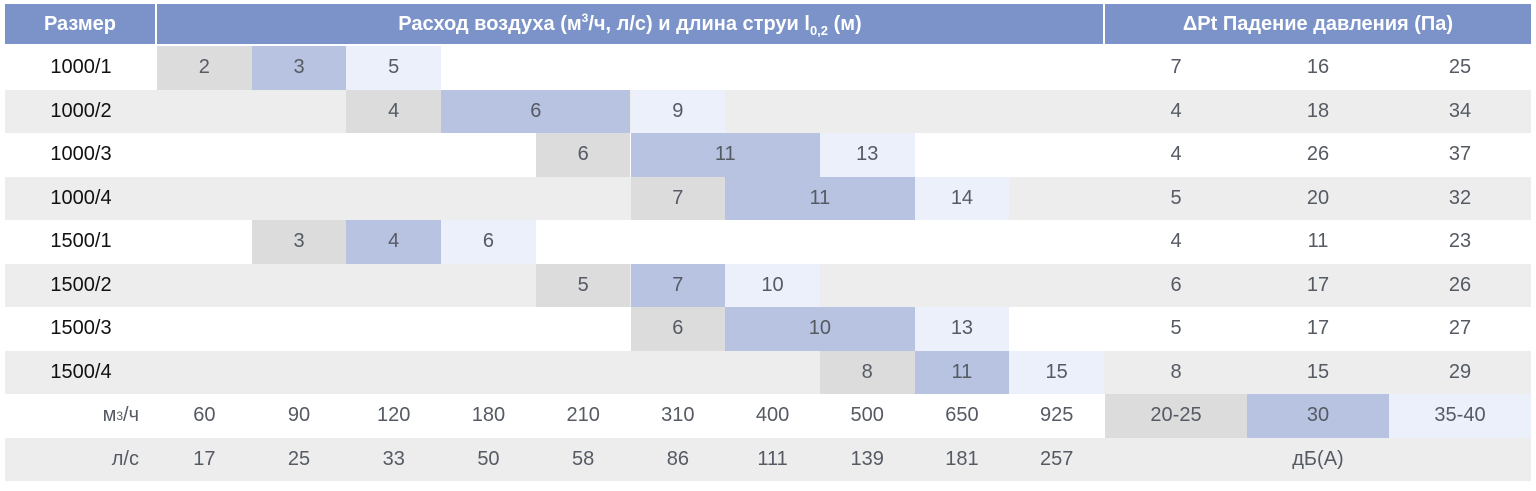 The width and height of the screenshot is (1536, 491). I want to click on row-size-label: 1000/2, so click(81, 110).